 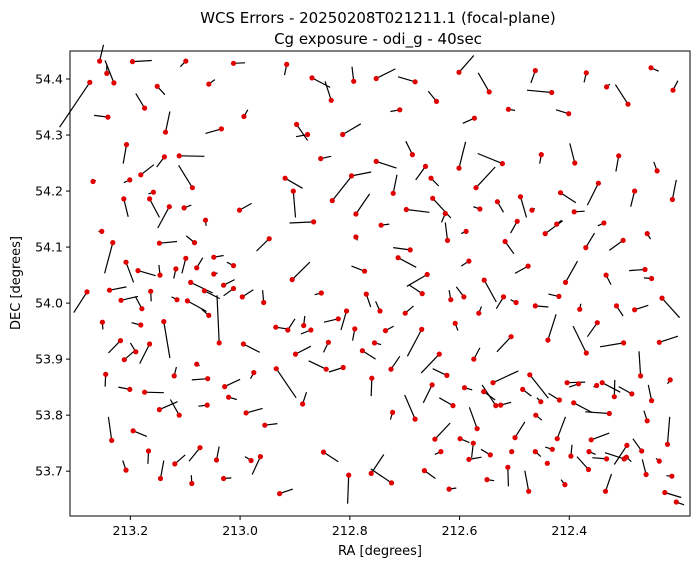 What do you see at coordinates (130, 530) in the screenshot?
I see `x-tick-label: 213.2` at bounding box center [130, 530].